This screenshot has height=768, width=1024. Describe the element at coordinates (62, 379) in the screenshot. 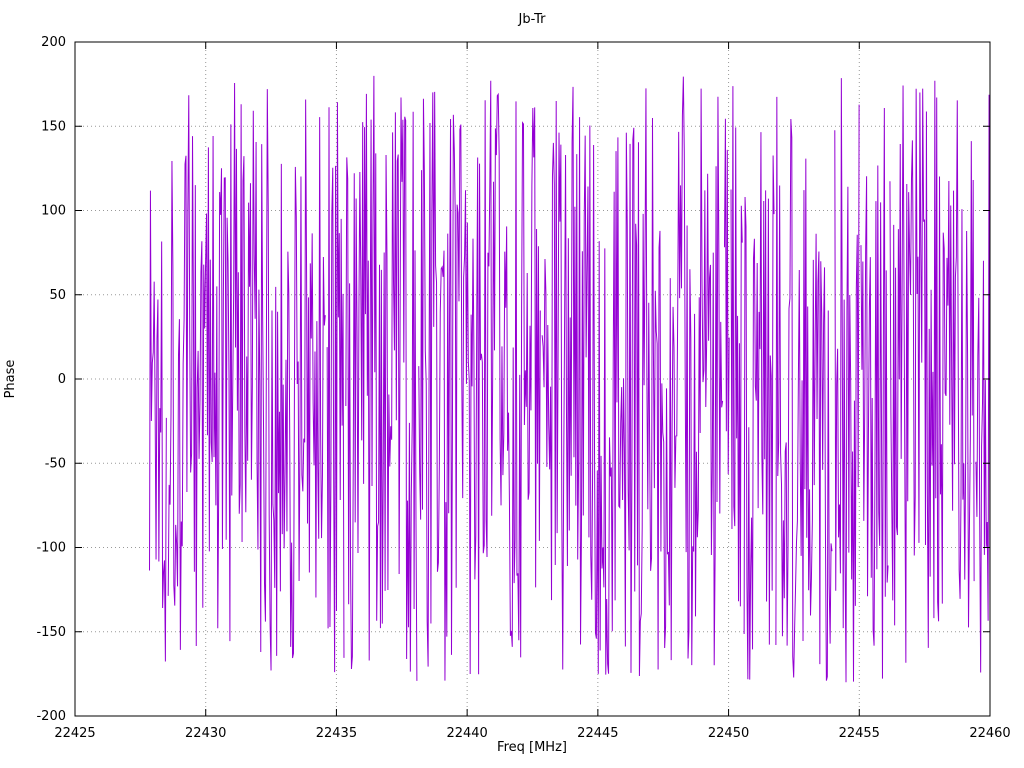

I see `y-tick-label: 0` at that location.